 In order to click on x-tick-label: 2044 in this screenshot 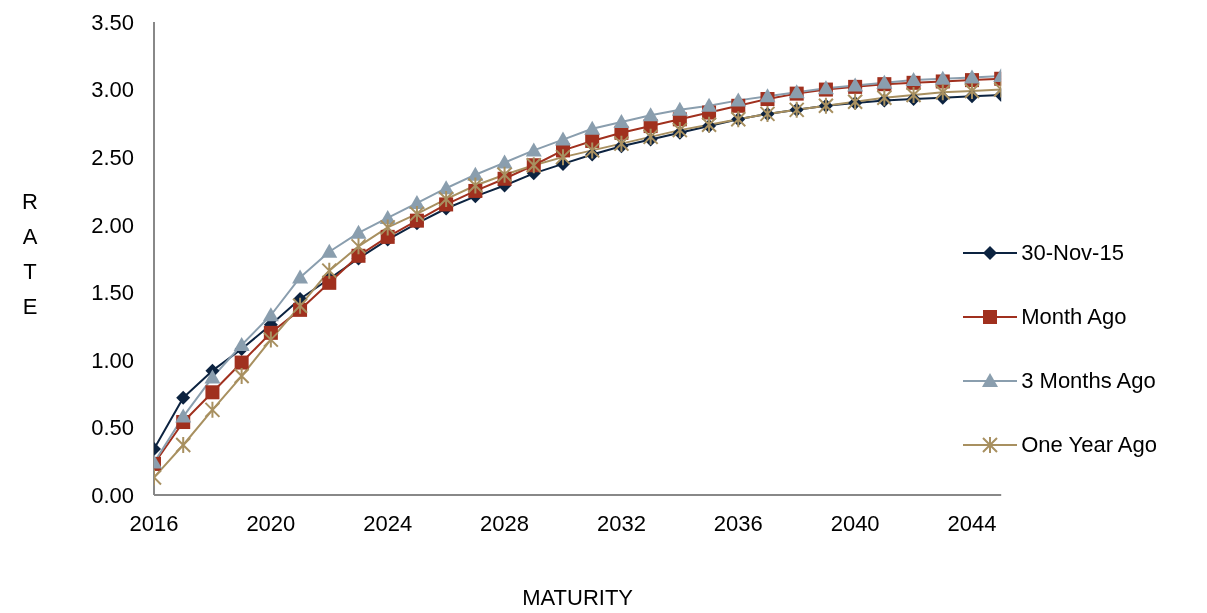, I will do `click(972, 523)`.